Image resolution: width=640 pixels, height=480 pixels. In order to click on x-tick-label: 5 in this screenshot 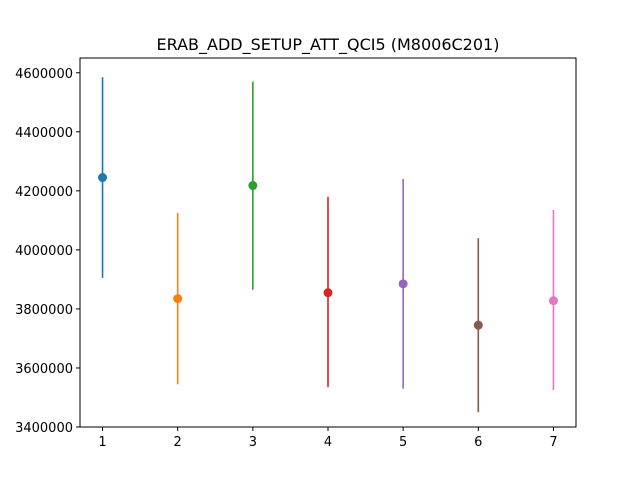, I will do `click(403, 442)`.